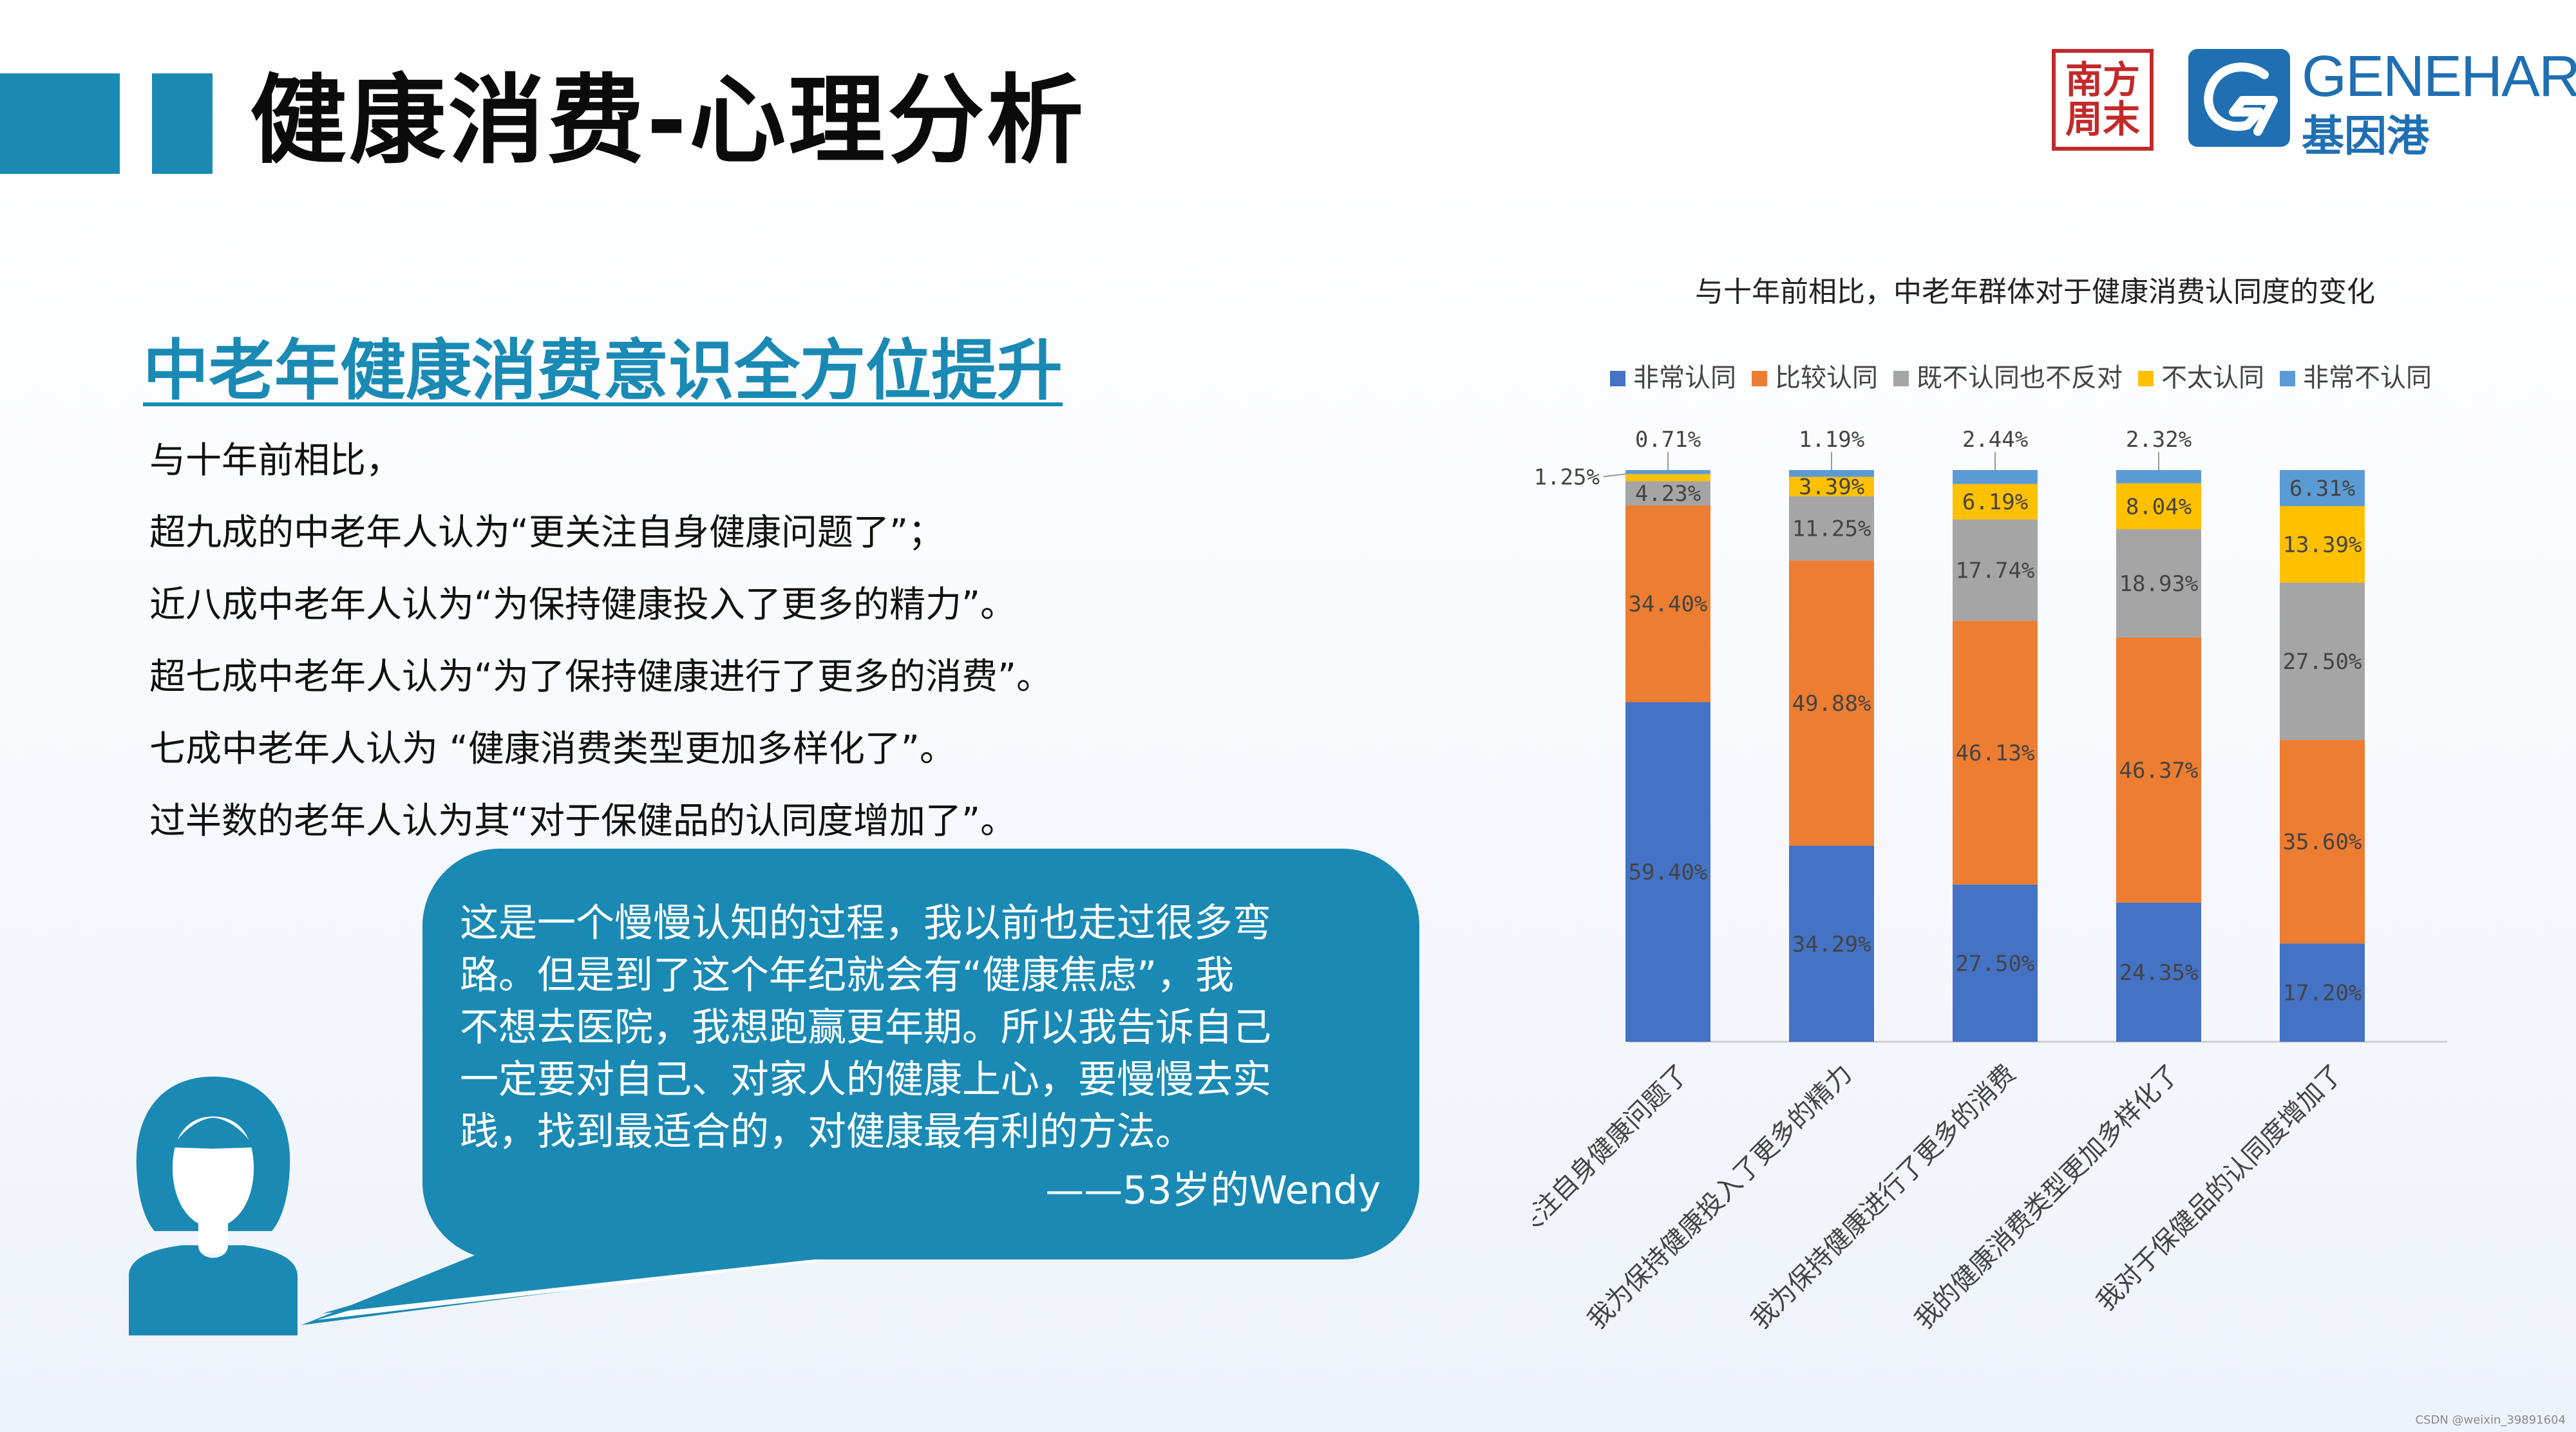 This screenshot has width=2576, height=1432. What do you see at coordinates (2439, 76) in the screenshot?
I see `brand-name: GENEHARBOR` at bounding box center [2439, 76].